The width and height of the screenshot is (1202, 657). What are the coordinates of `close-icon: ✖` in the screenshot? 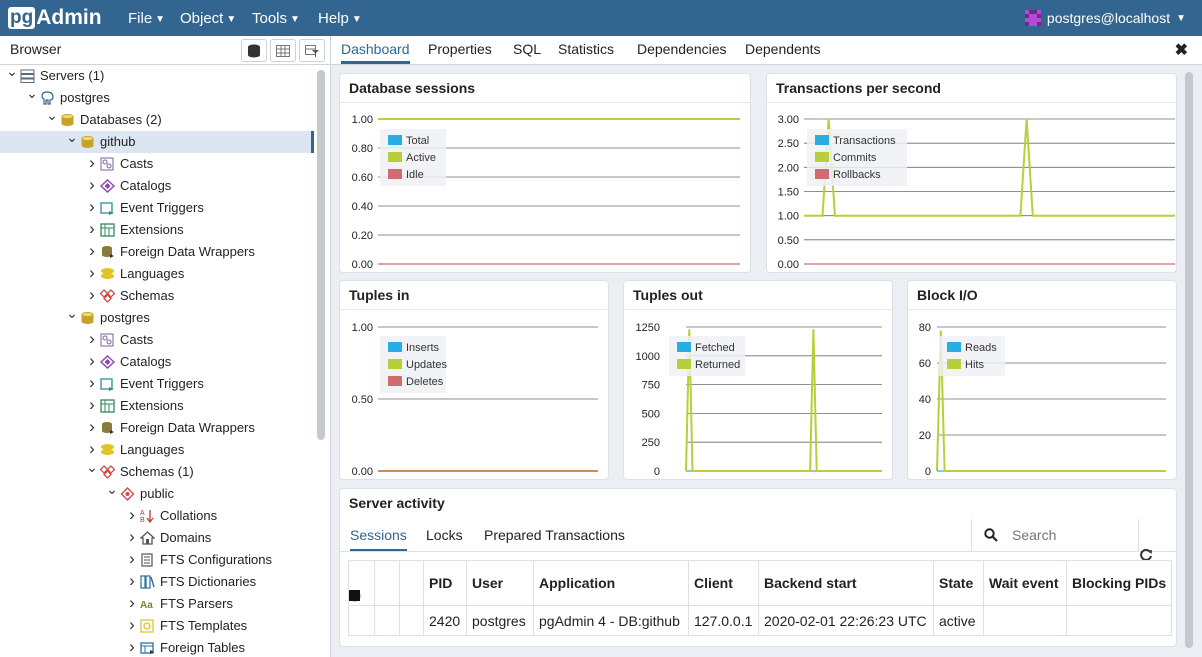 It's located at (1181, 50).